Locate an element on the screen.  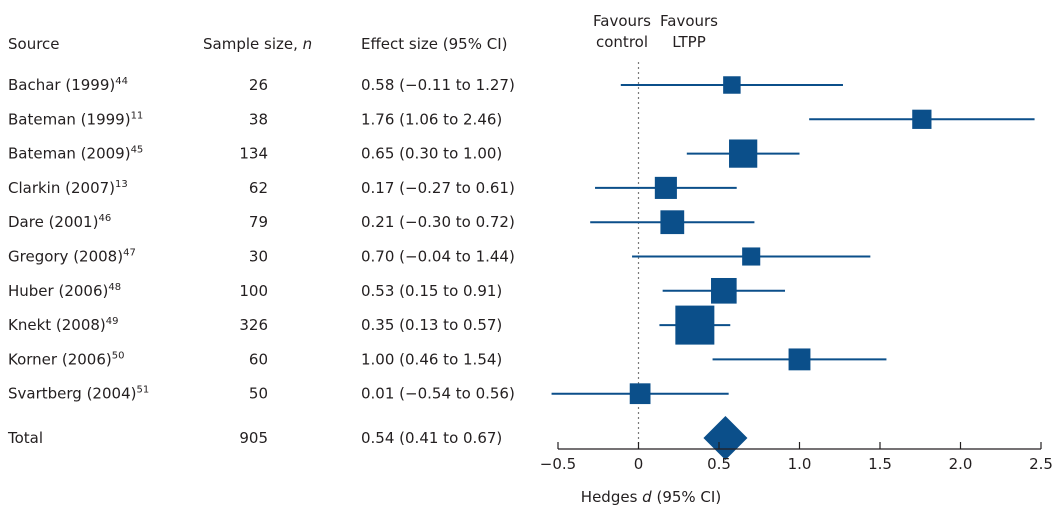
favours-ltpp-line1: Favours is located at coordinates (689, 21).